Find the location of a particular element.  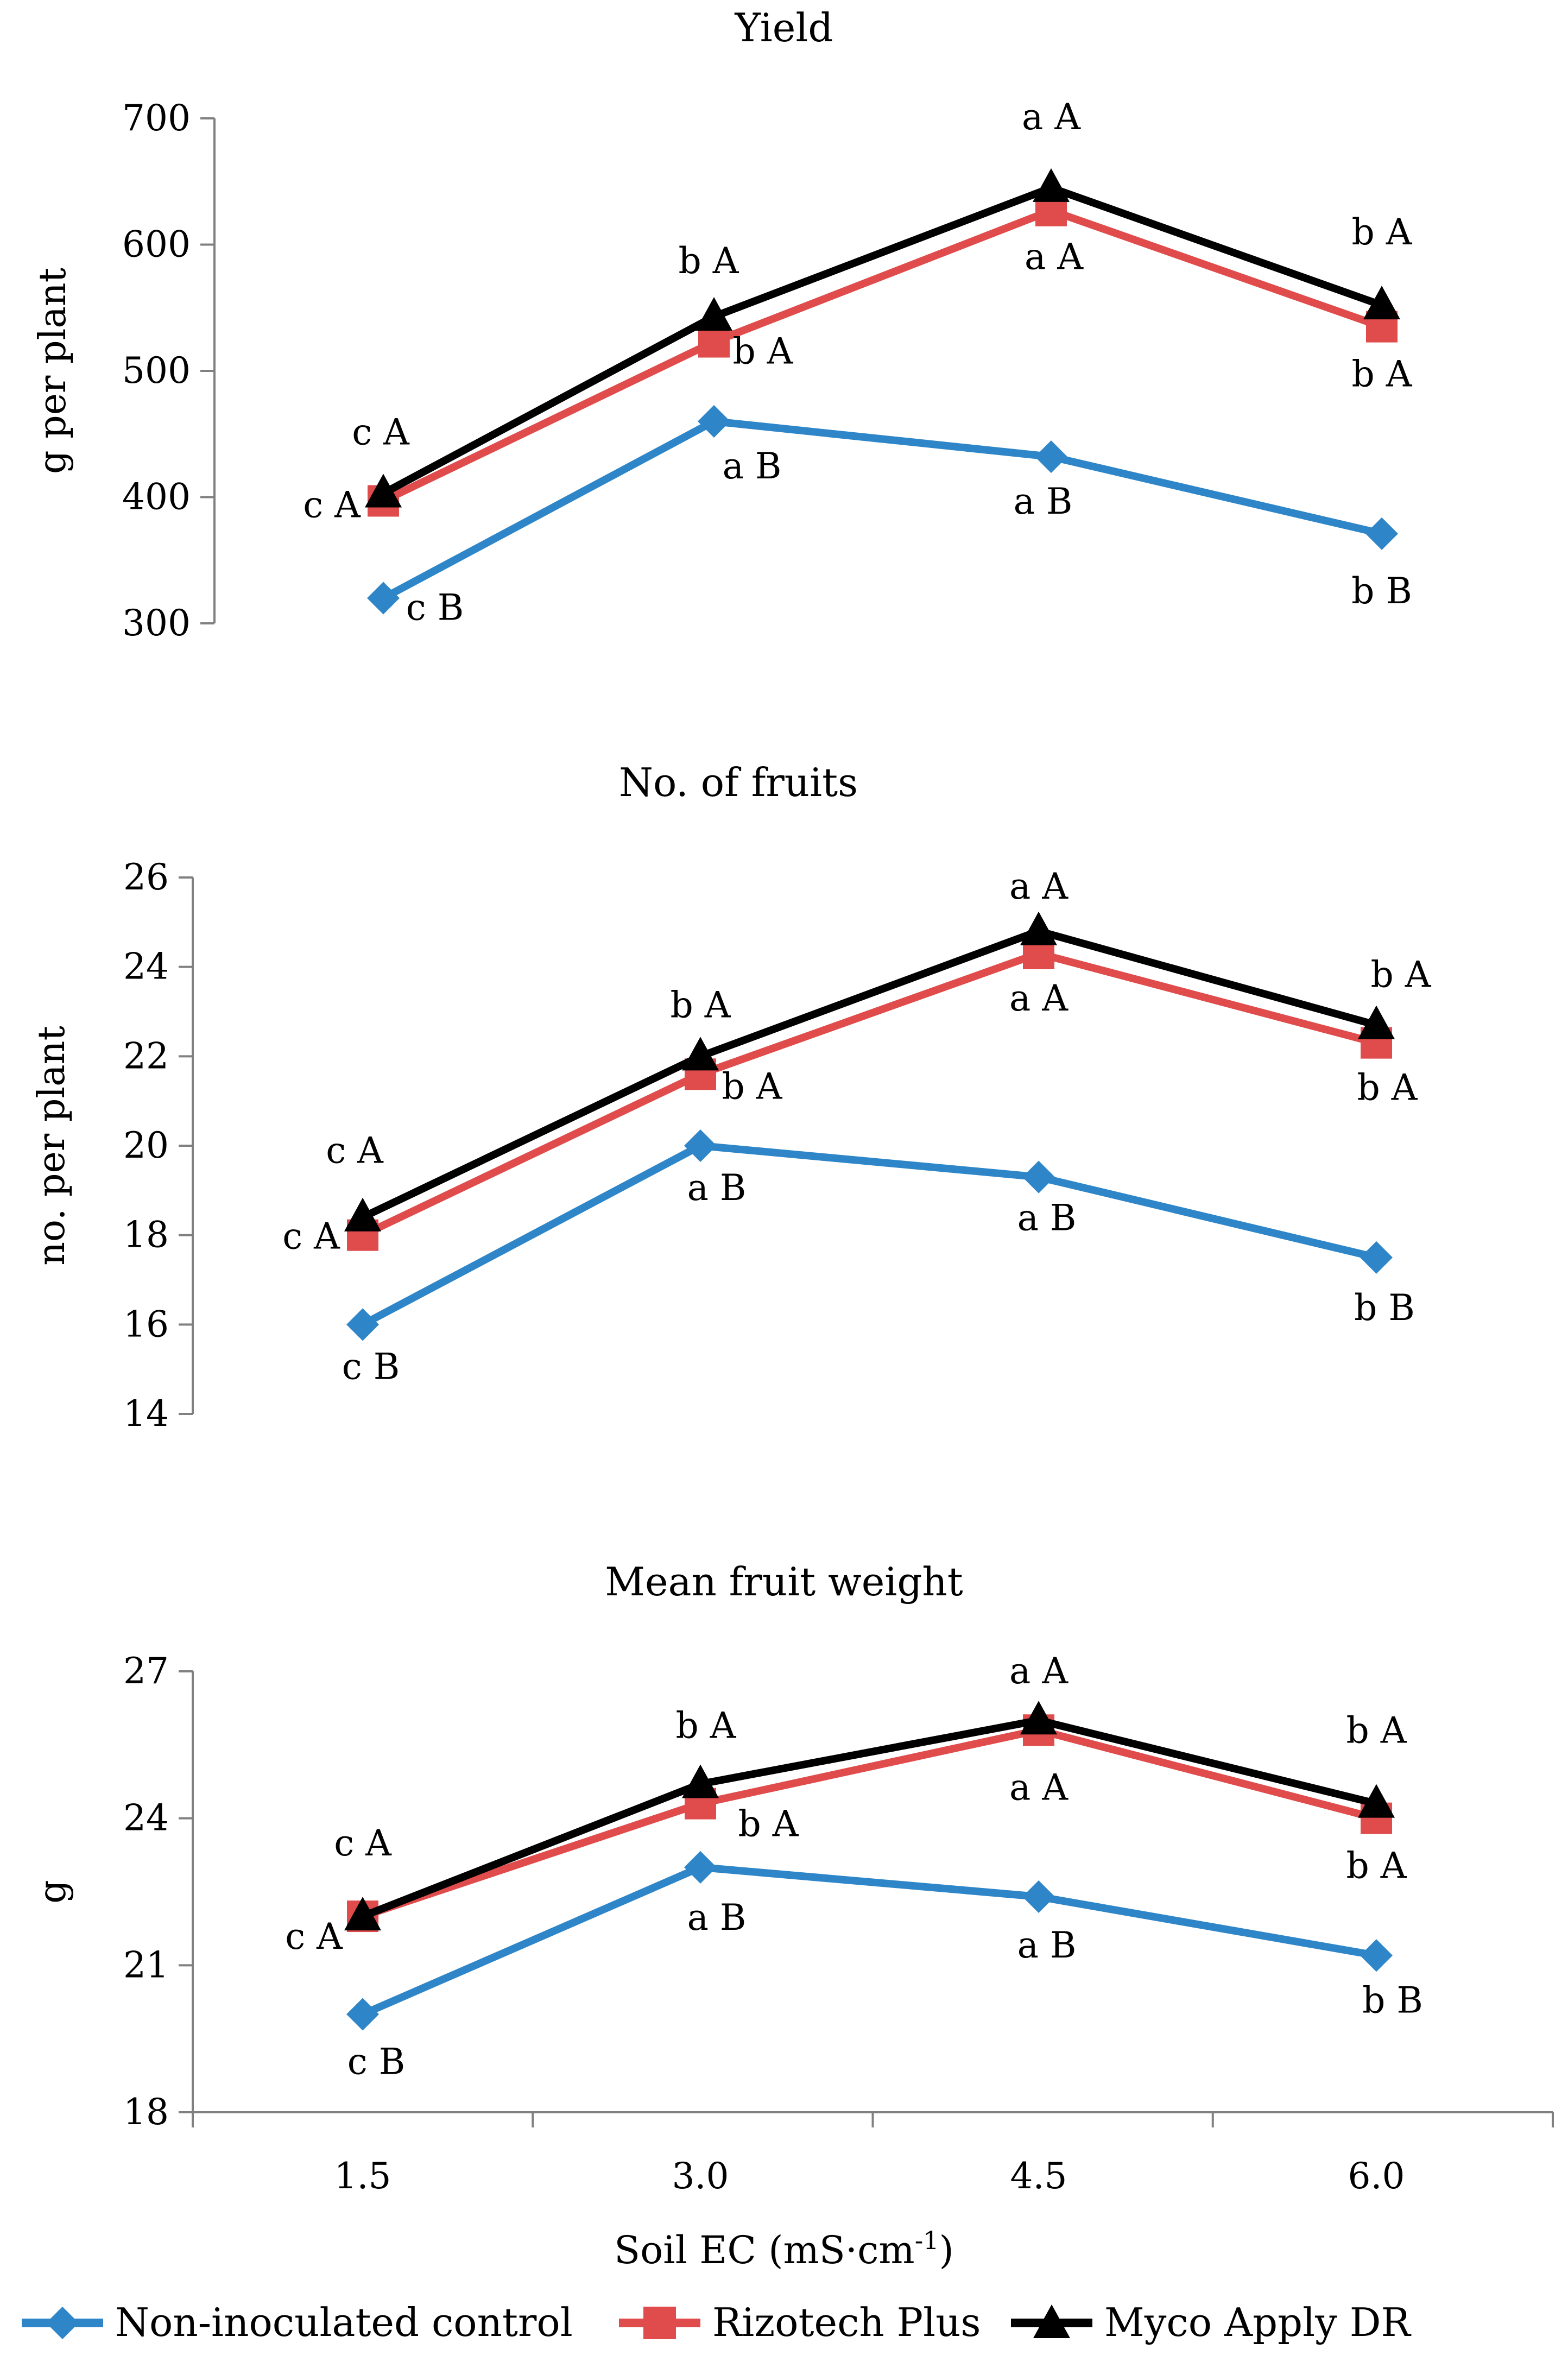

y-tick-label: 700 is located at coordinates (156, 118).